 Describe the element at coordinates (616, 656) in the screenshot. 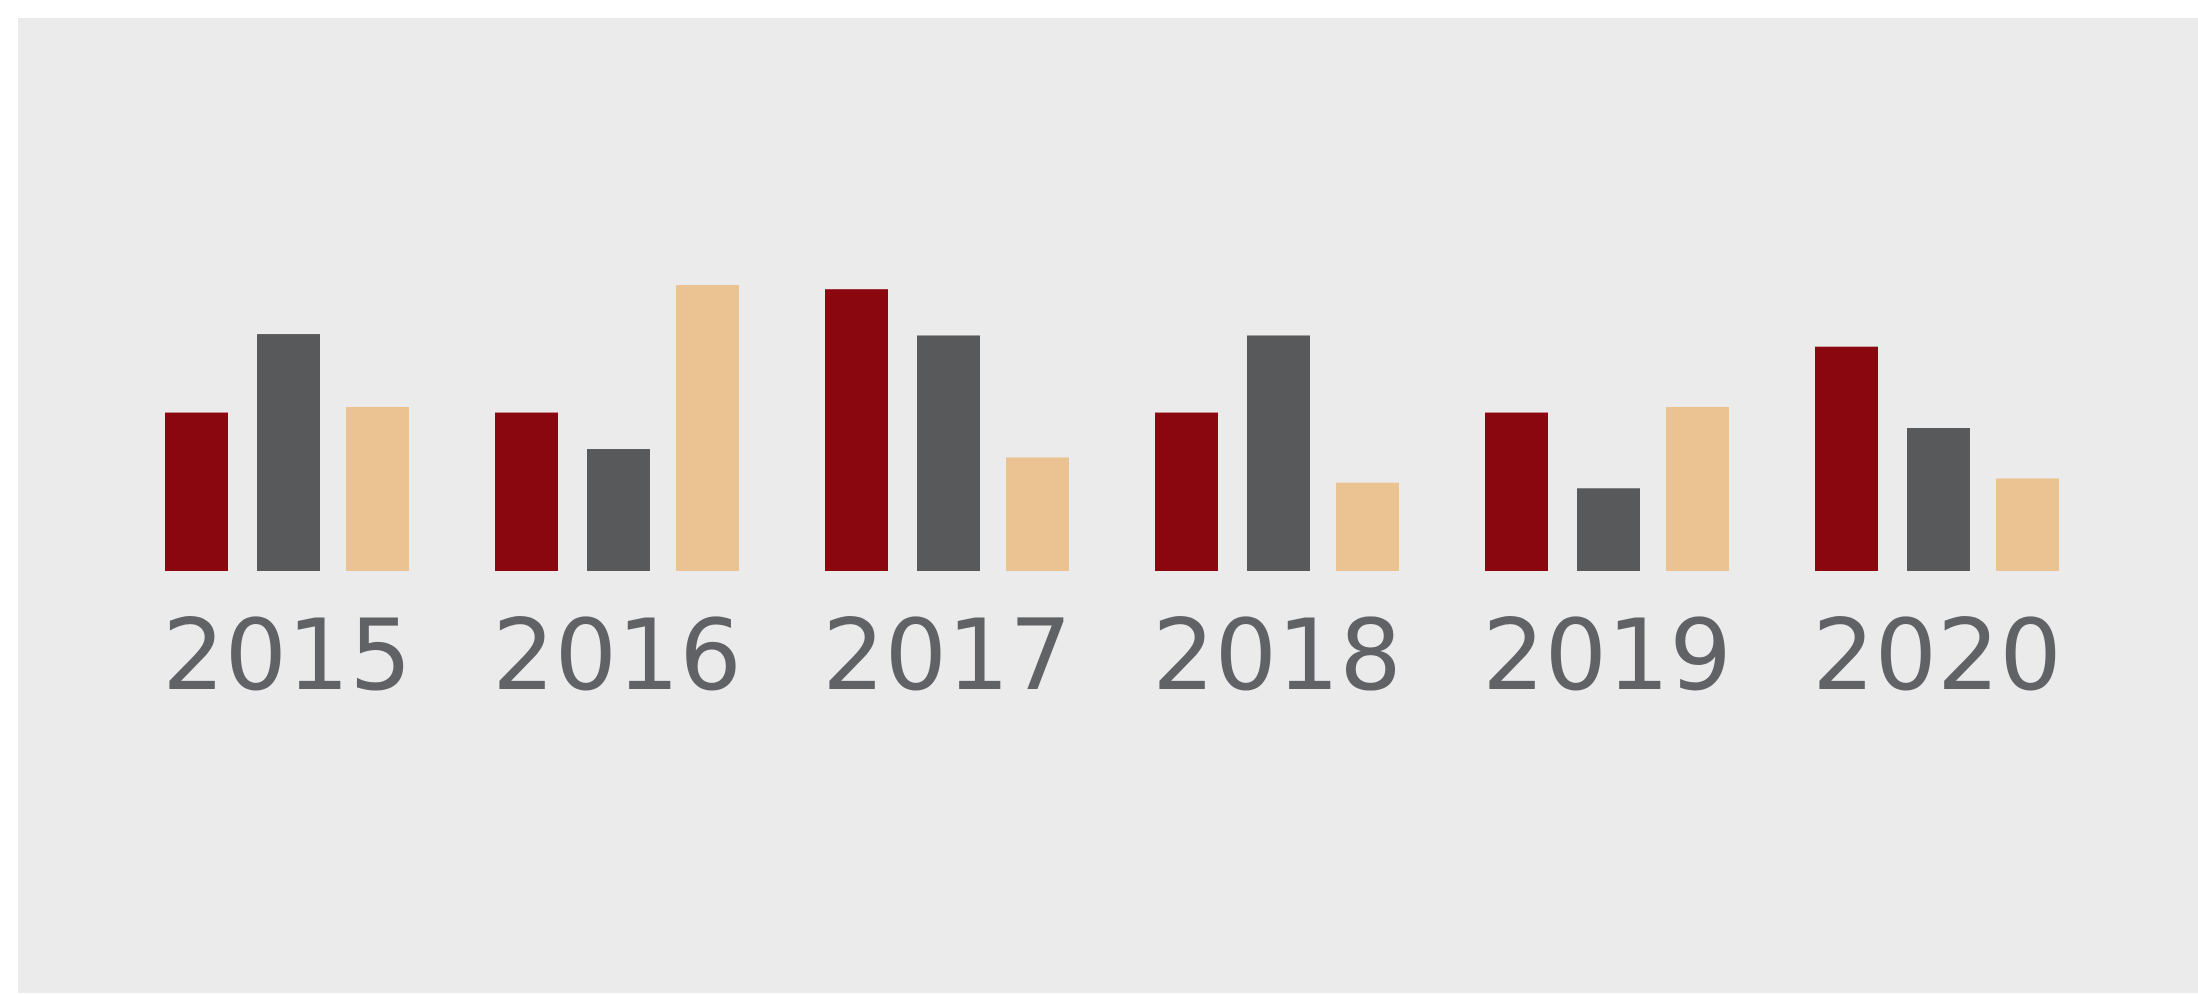

I see `x-tick-label: 2016` at that location.